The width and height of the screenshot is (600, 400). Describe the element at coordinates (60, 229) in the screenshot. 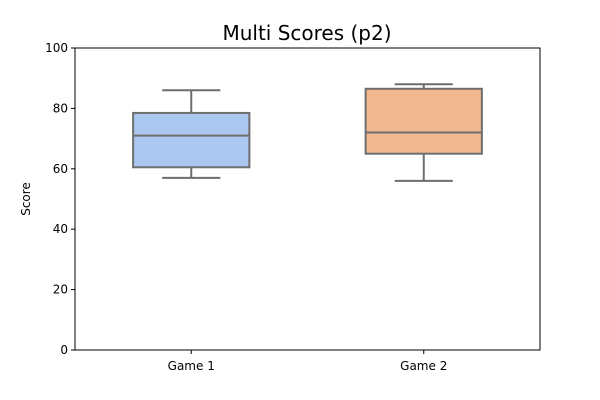

I see `y-tick-label: 40` at that location.